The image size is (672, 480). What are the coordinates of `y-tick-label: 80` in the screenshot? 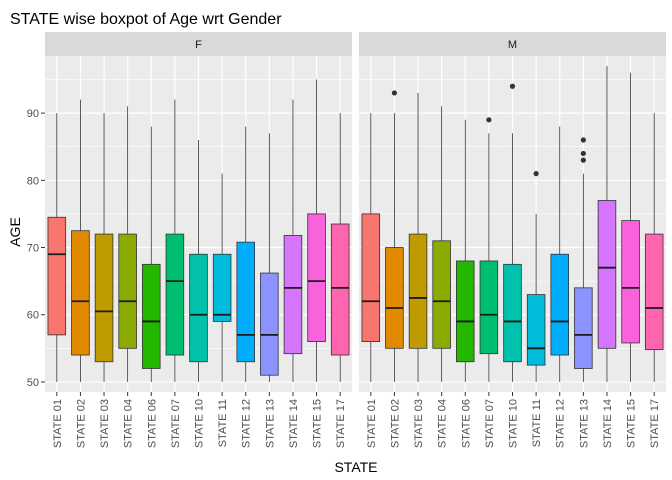 It's located at (33, 181).